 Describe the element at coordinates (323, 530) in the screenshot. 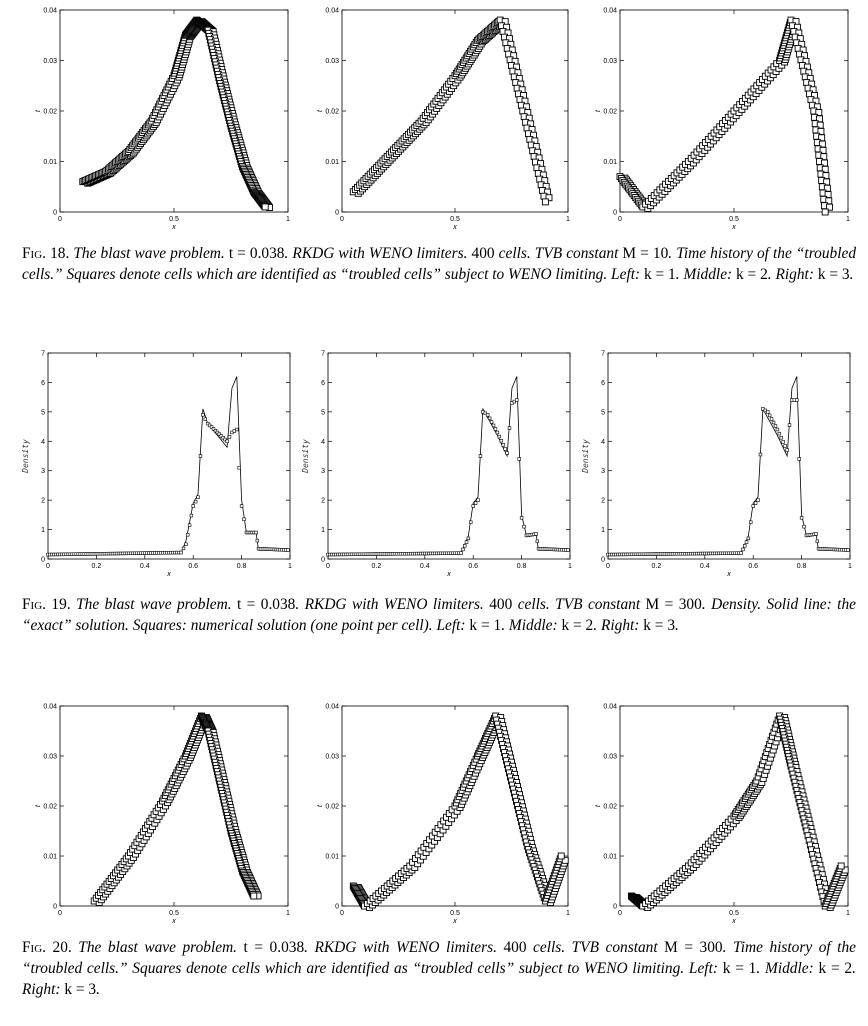

I see `y-tick-label: 1` at that location.